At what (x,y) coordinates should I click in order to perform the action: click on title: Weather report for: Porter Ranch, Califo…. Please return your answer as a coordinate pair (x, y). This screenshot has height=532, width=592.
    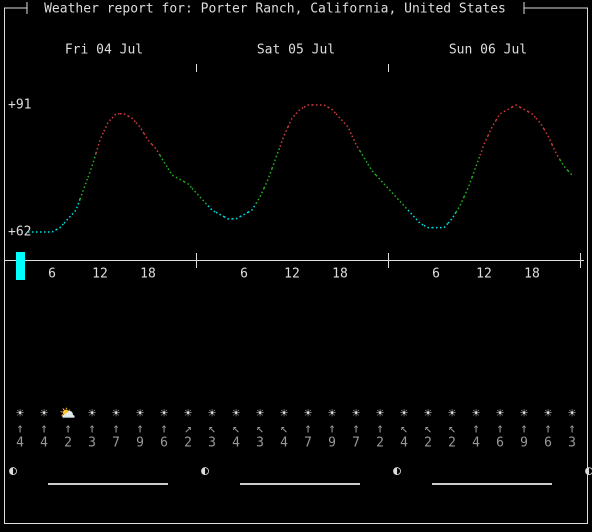
    Looking at the image, I should click on (275, 9).